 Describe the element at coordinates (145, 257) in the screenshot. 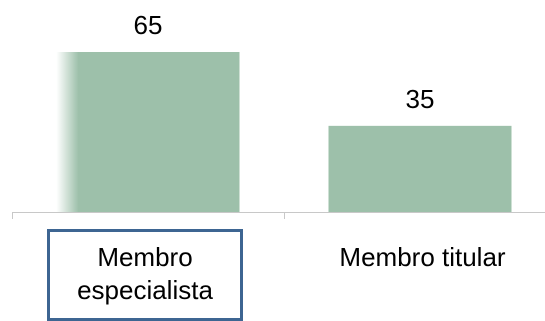

I see `category-label-line-1: Membro` at that location.